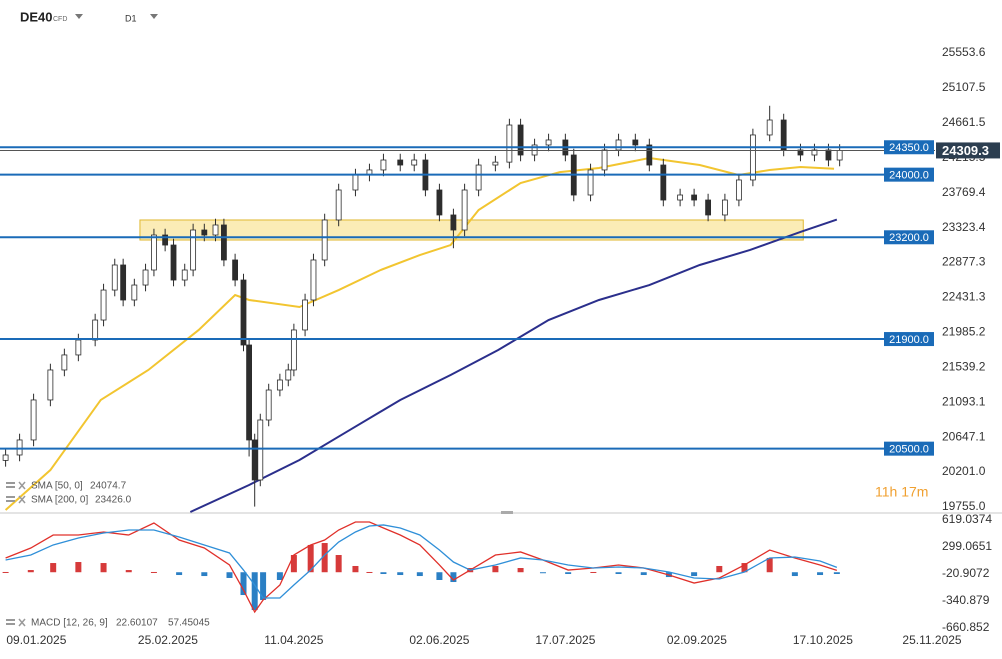  I want to click on timeframe: D1, so click(131, 18).